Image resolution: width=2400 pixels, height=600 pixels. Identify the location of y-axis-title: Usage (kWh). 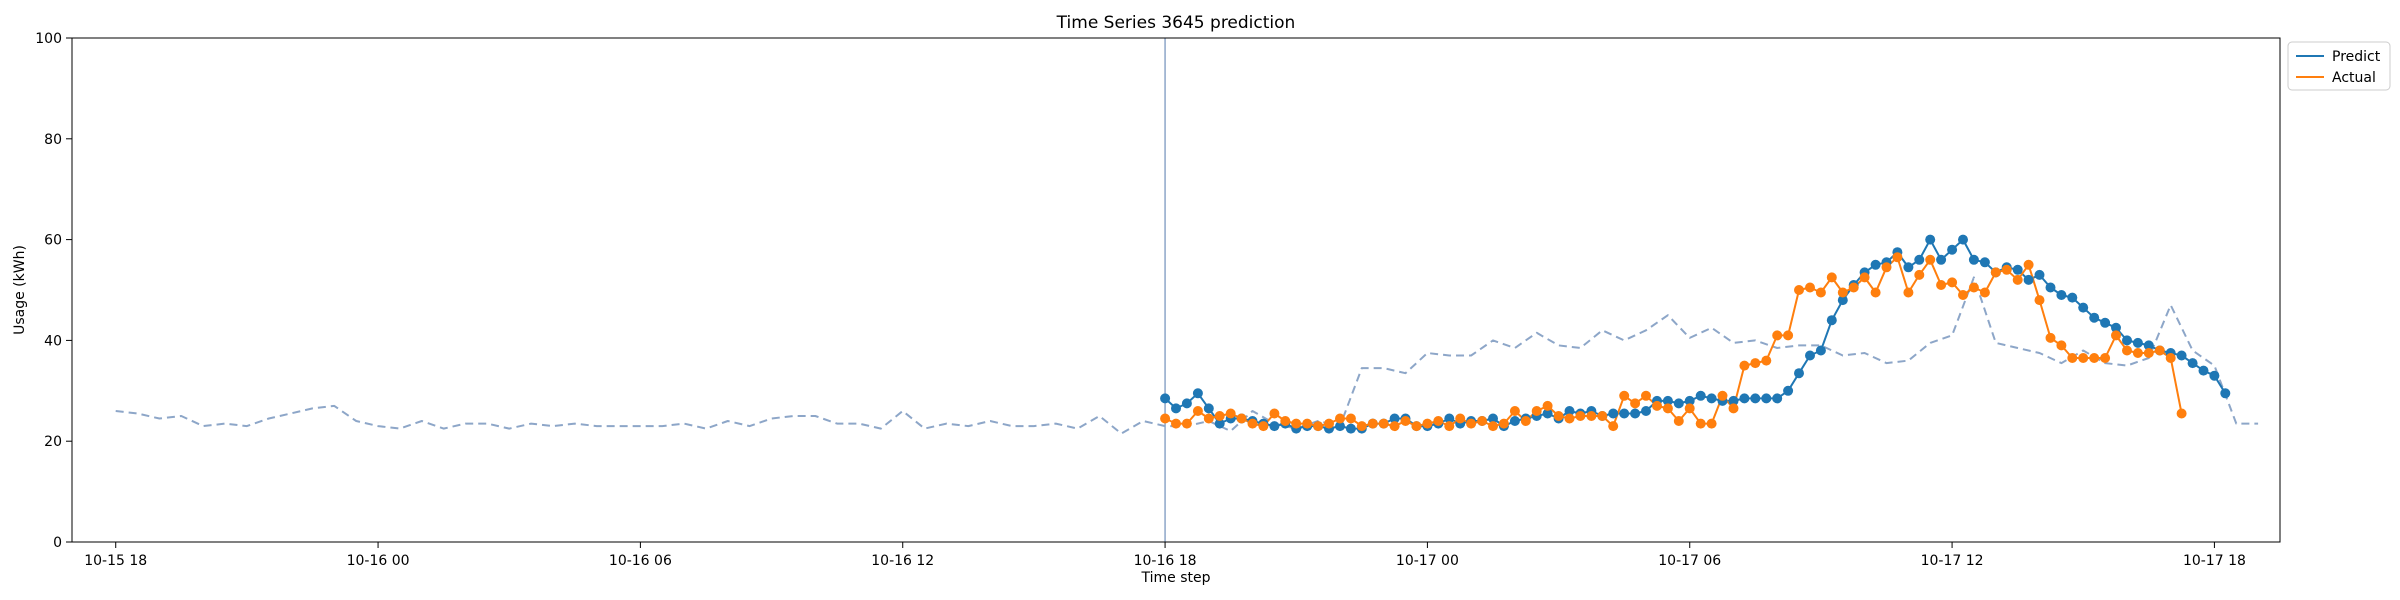
(20, 290).